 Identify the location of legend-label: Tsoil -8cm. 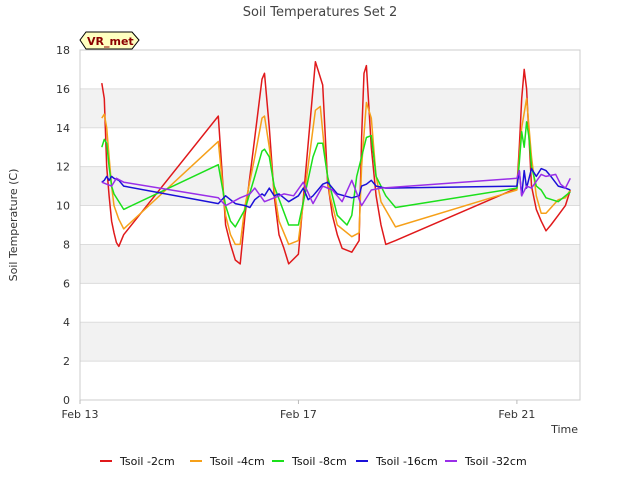
(319, 461).